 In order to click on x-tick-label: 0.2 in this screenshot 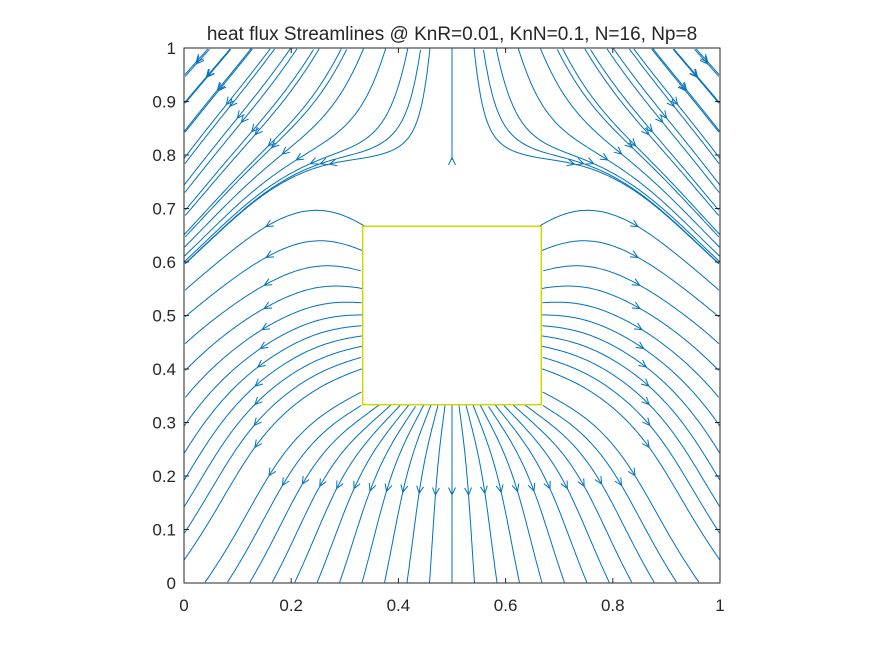, I will do `click(291, 605)`.